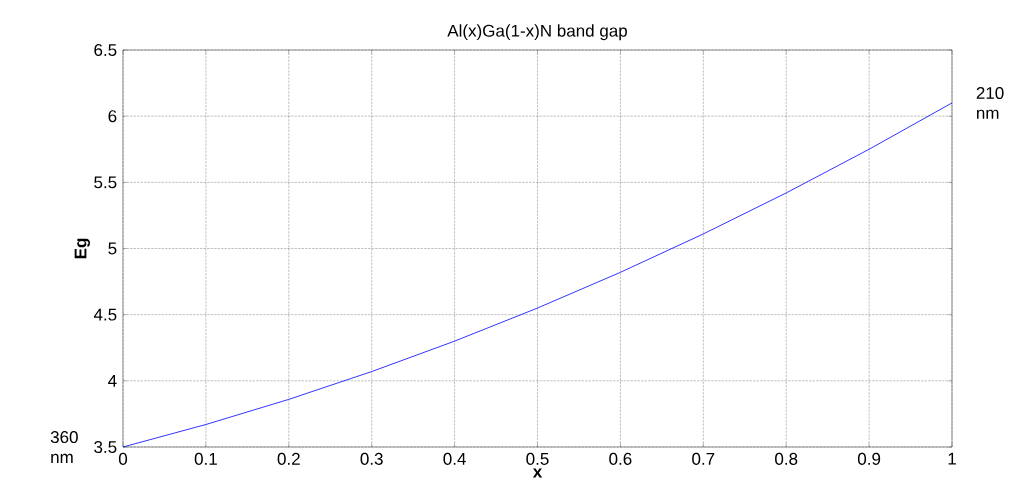 Image resolution: width=1030 pixels, height=499 pixels. I want to click on x-tick-label: 0, so click(123, 458).